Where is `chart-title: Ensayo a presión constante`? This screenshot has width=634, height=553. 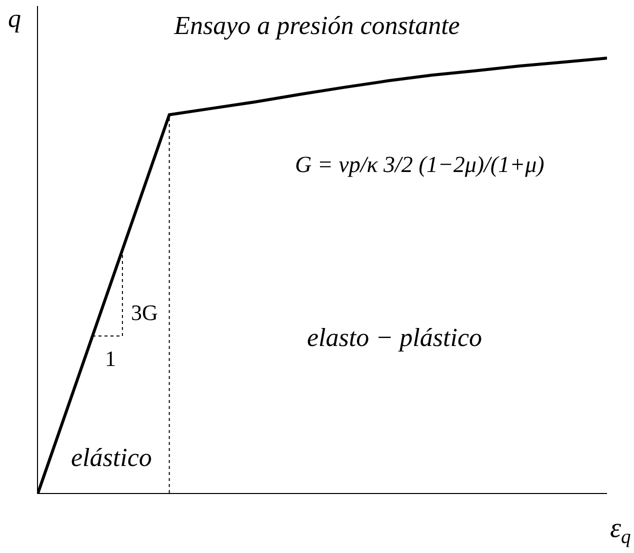
chart-title: Ensayo a presión constante is located at coordinates (316, 25).